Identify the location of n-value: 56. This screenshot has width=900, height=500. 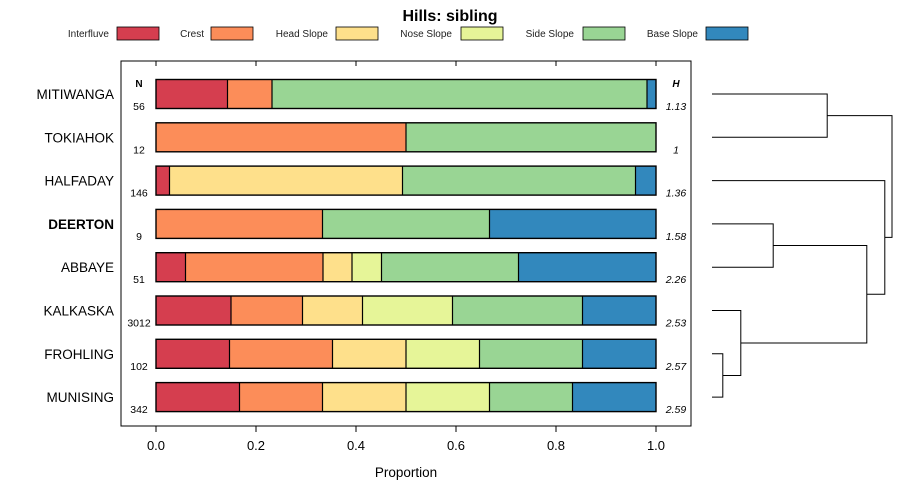
(139, 107).